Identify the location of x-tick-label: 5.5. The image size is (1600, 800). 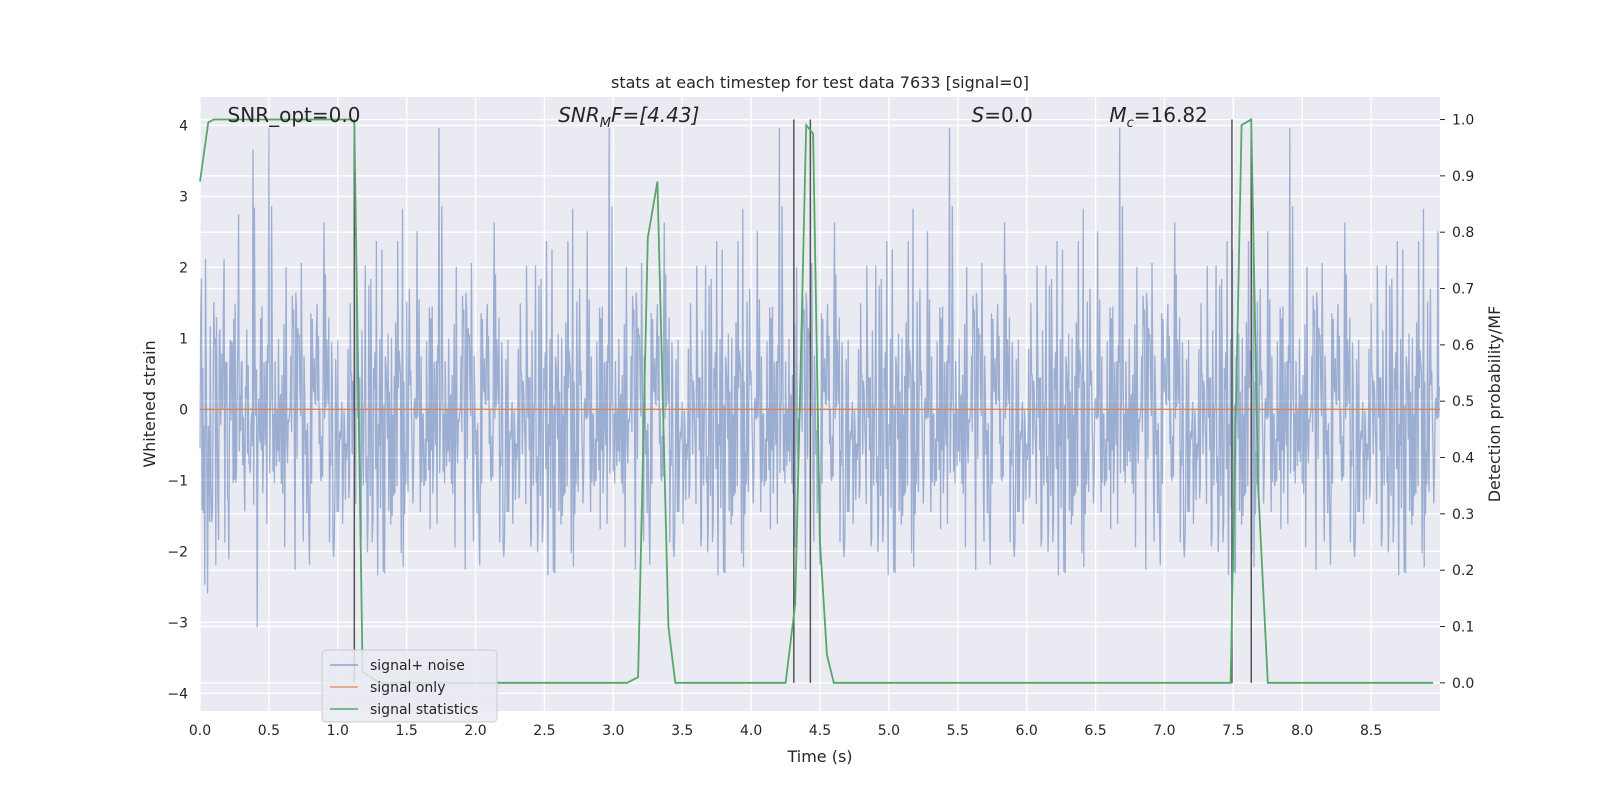
(958, 731).